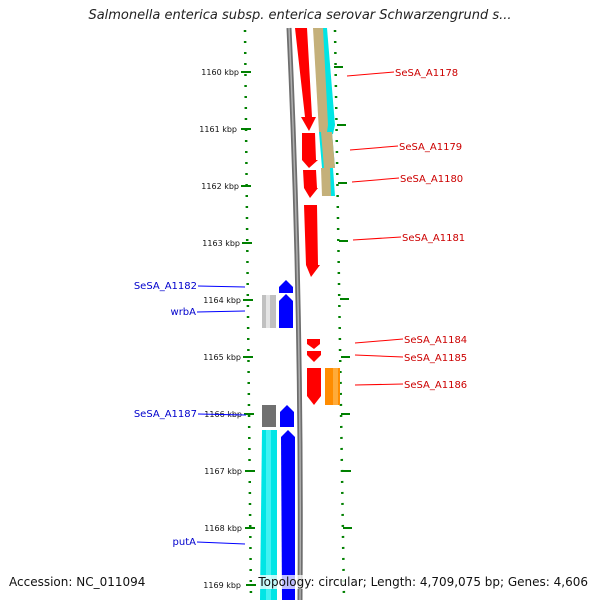 The width and height of the screenshot is (600, 600). Describe the element at coordinates (165, 414) in the screenshot. I see `gene-label: SeSA_A1187` at that location.